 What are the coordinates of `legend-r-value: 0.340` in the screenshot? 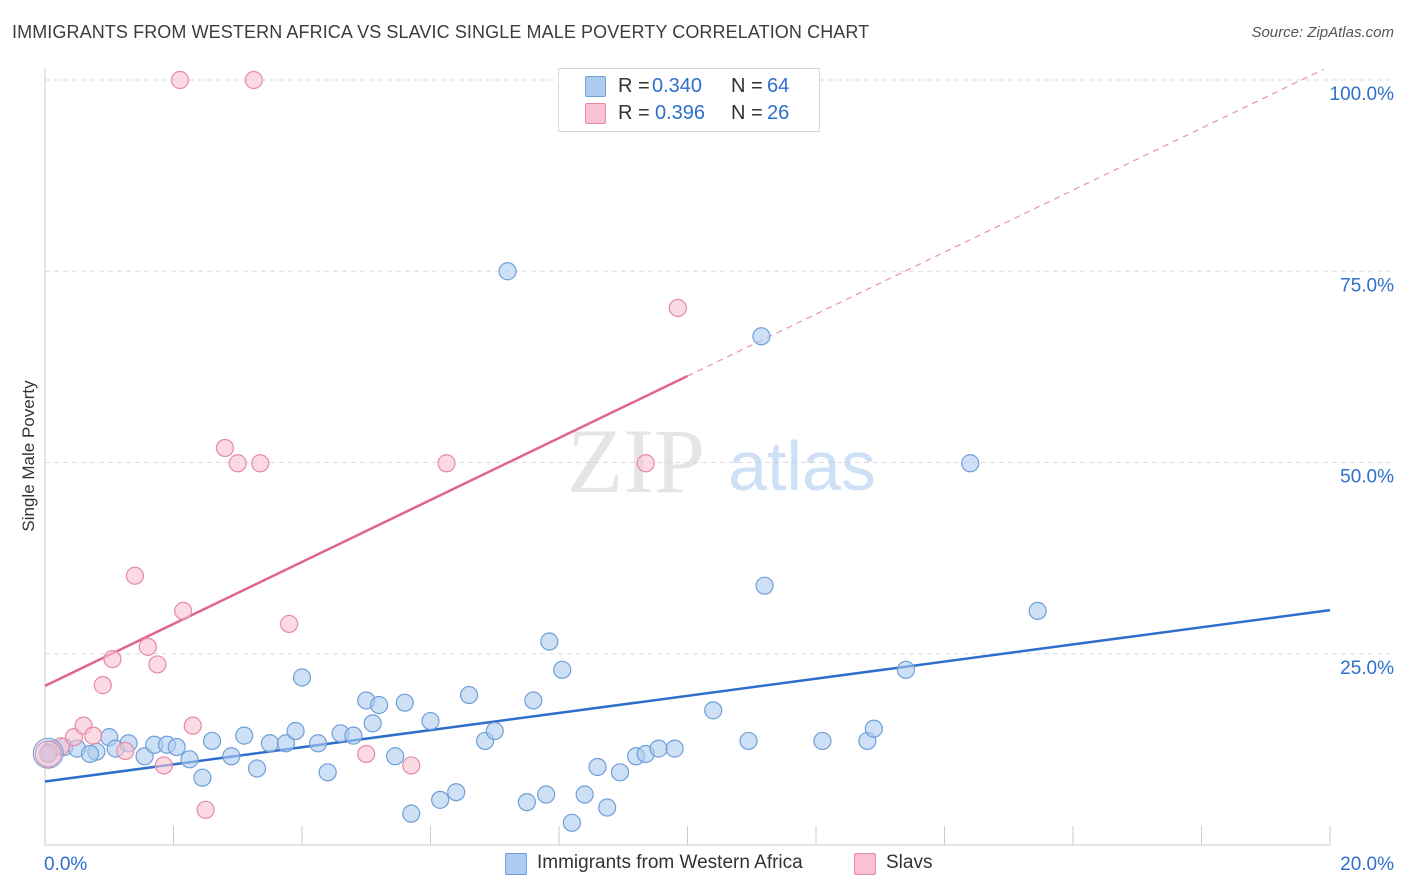 It's located at (677, 86).